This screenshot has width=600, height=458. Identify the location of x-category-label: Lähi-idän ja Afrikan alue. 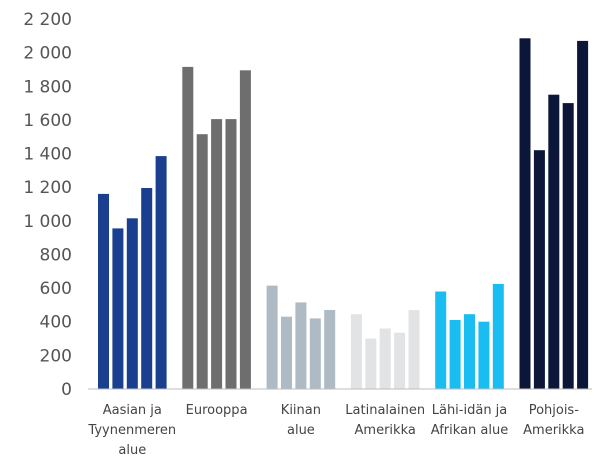
(469, 420).